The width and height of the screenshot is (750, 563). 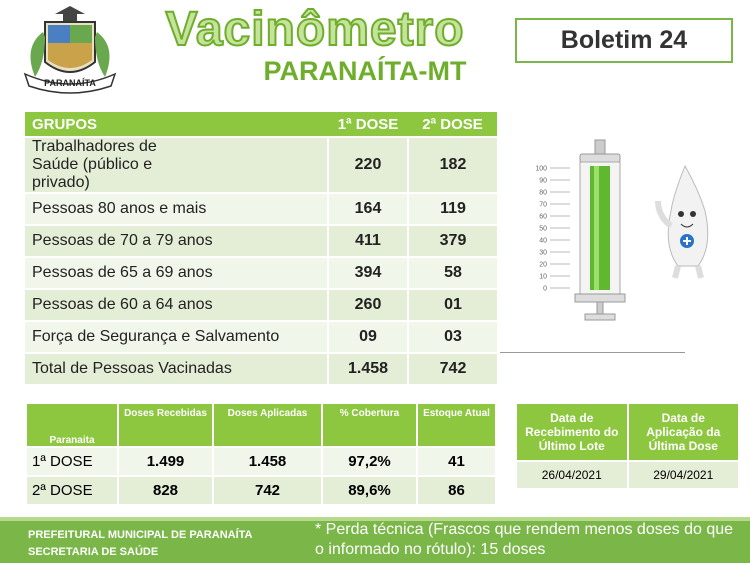 What do you see at coordinates (176, 272) in the screenshot?
I see `cell-group: Pessoas de 65 a 69 anos` at bounding box center [176, 272].